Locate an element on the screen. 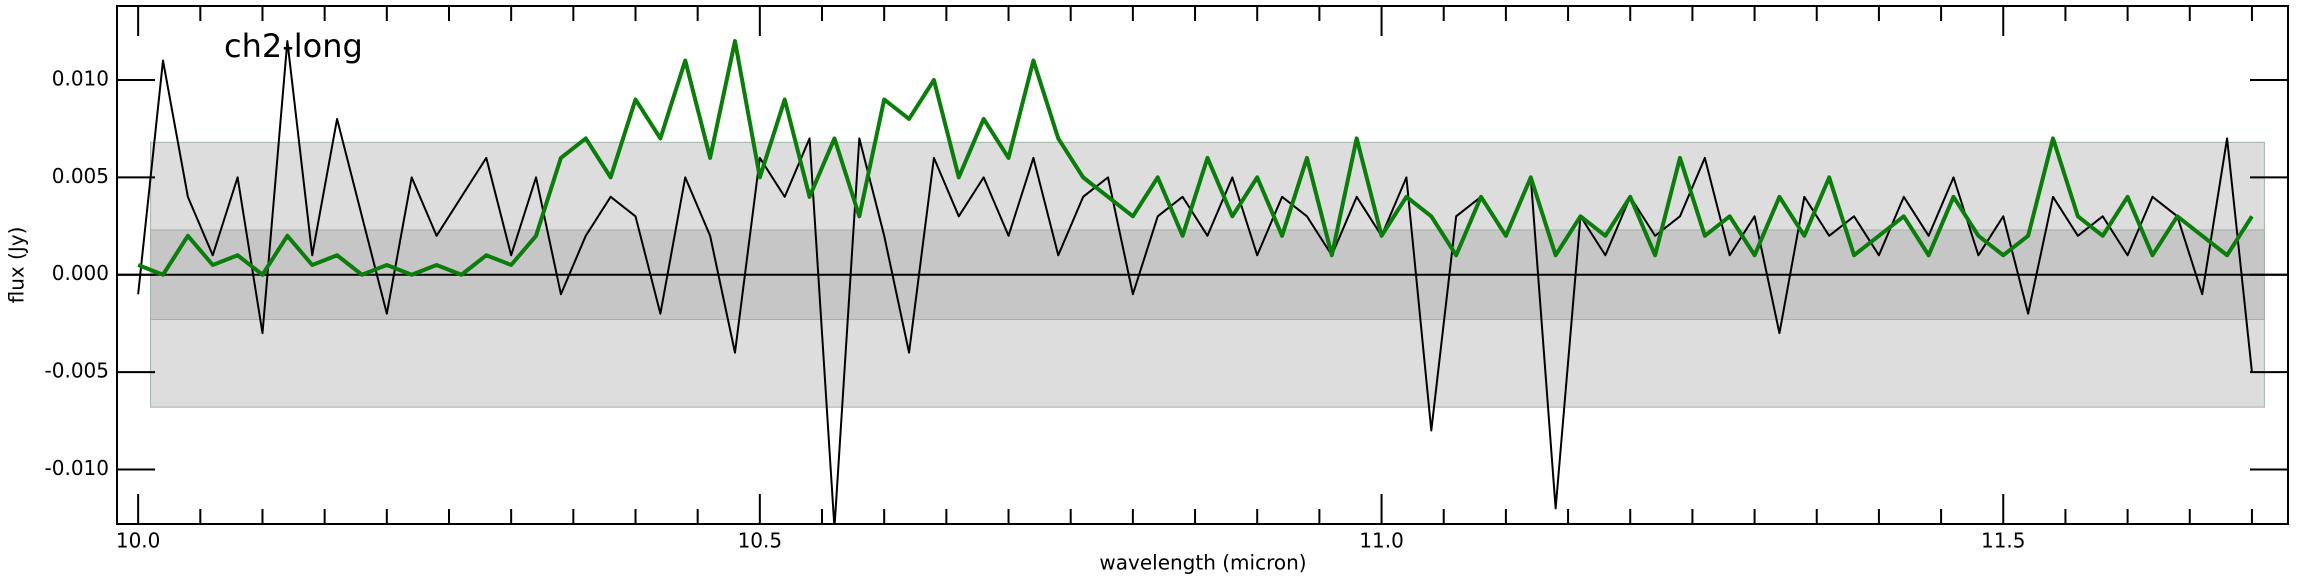 This screenshot has height=576, width=2304. y-axis-label: flux (Jy) is located at coordinates (17, 265).